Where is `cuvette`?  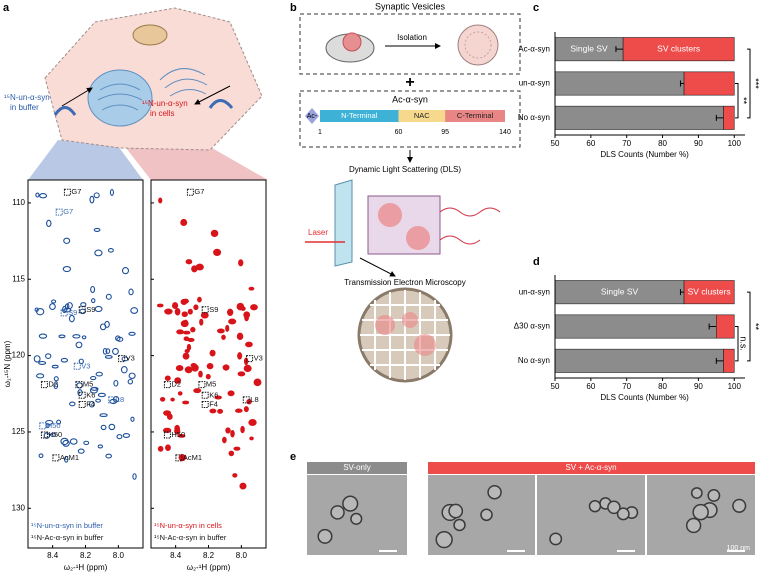
cuvette is located at coordinates (343, 223).